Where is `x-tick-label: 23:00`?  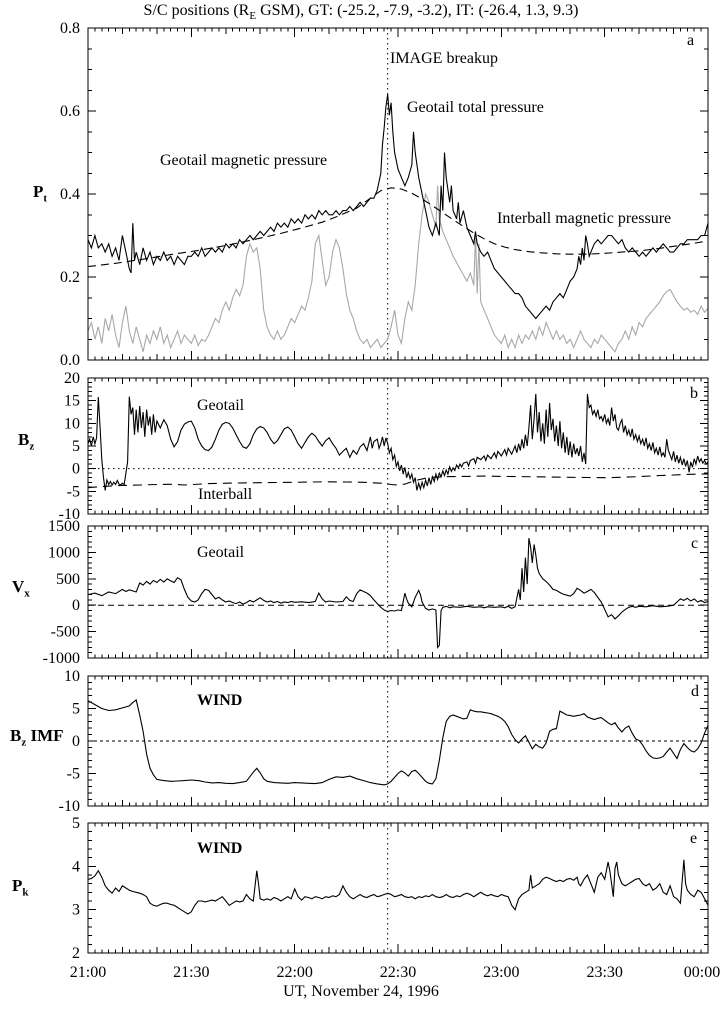
x-tick-label: 23:00 is located at coordinates (501, 972).